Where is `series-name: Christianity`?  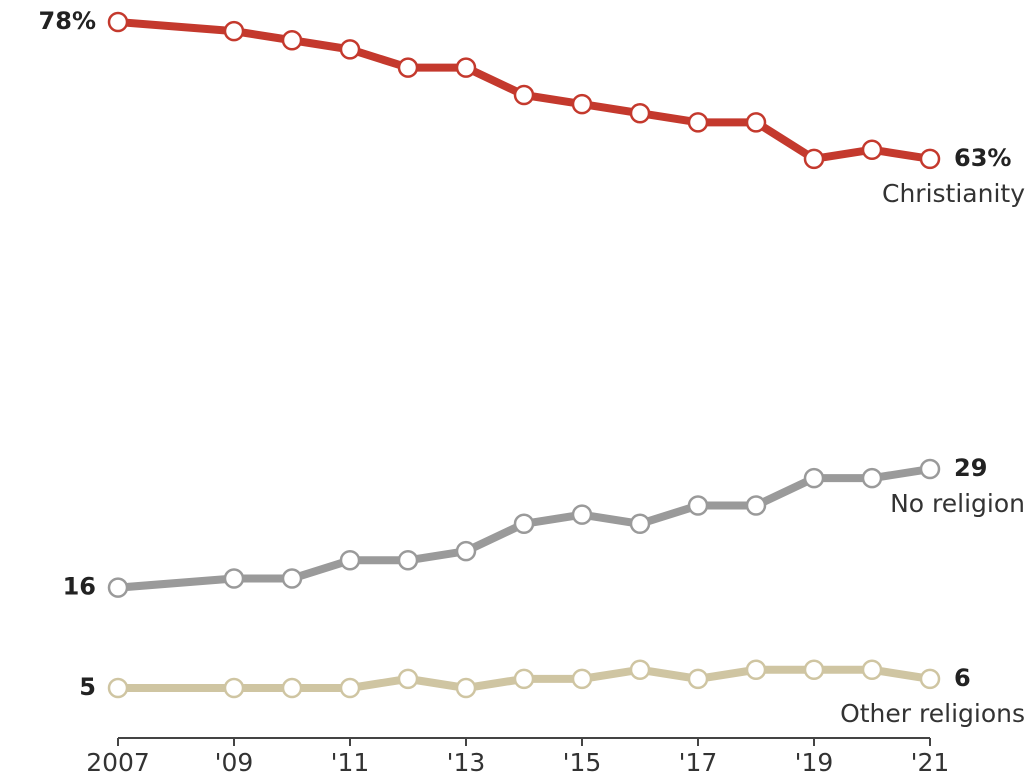
series-name: Christianity is located at coordinates (953, 193).